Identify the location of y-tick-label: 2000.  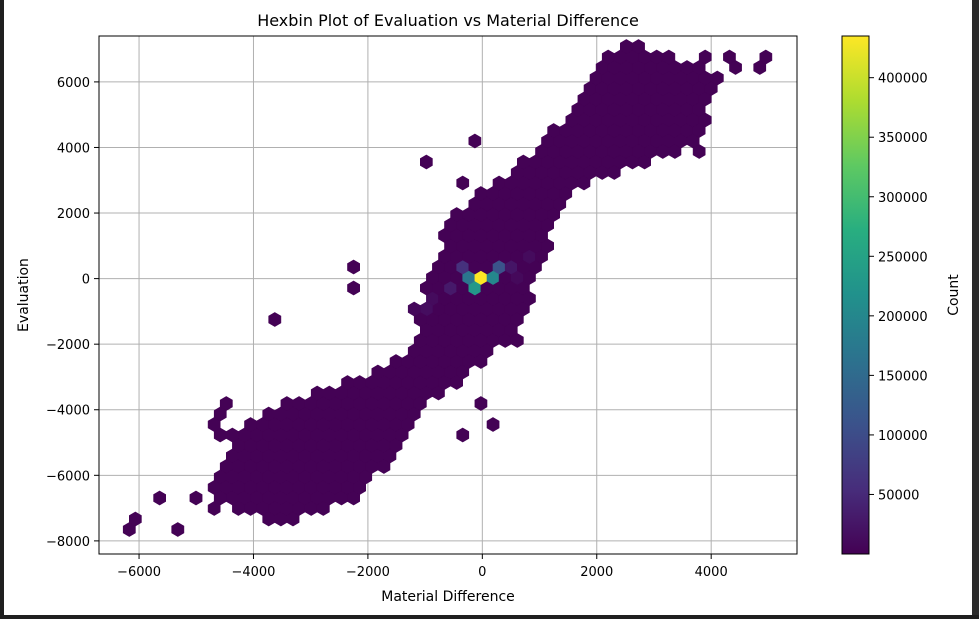
(73, 214).